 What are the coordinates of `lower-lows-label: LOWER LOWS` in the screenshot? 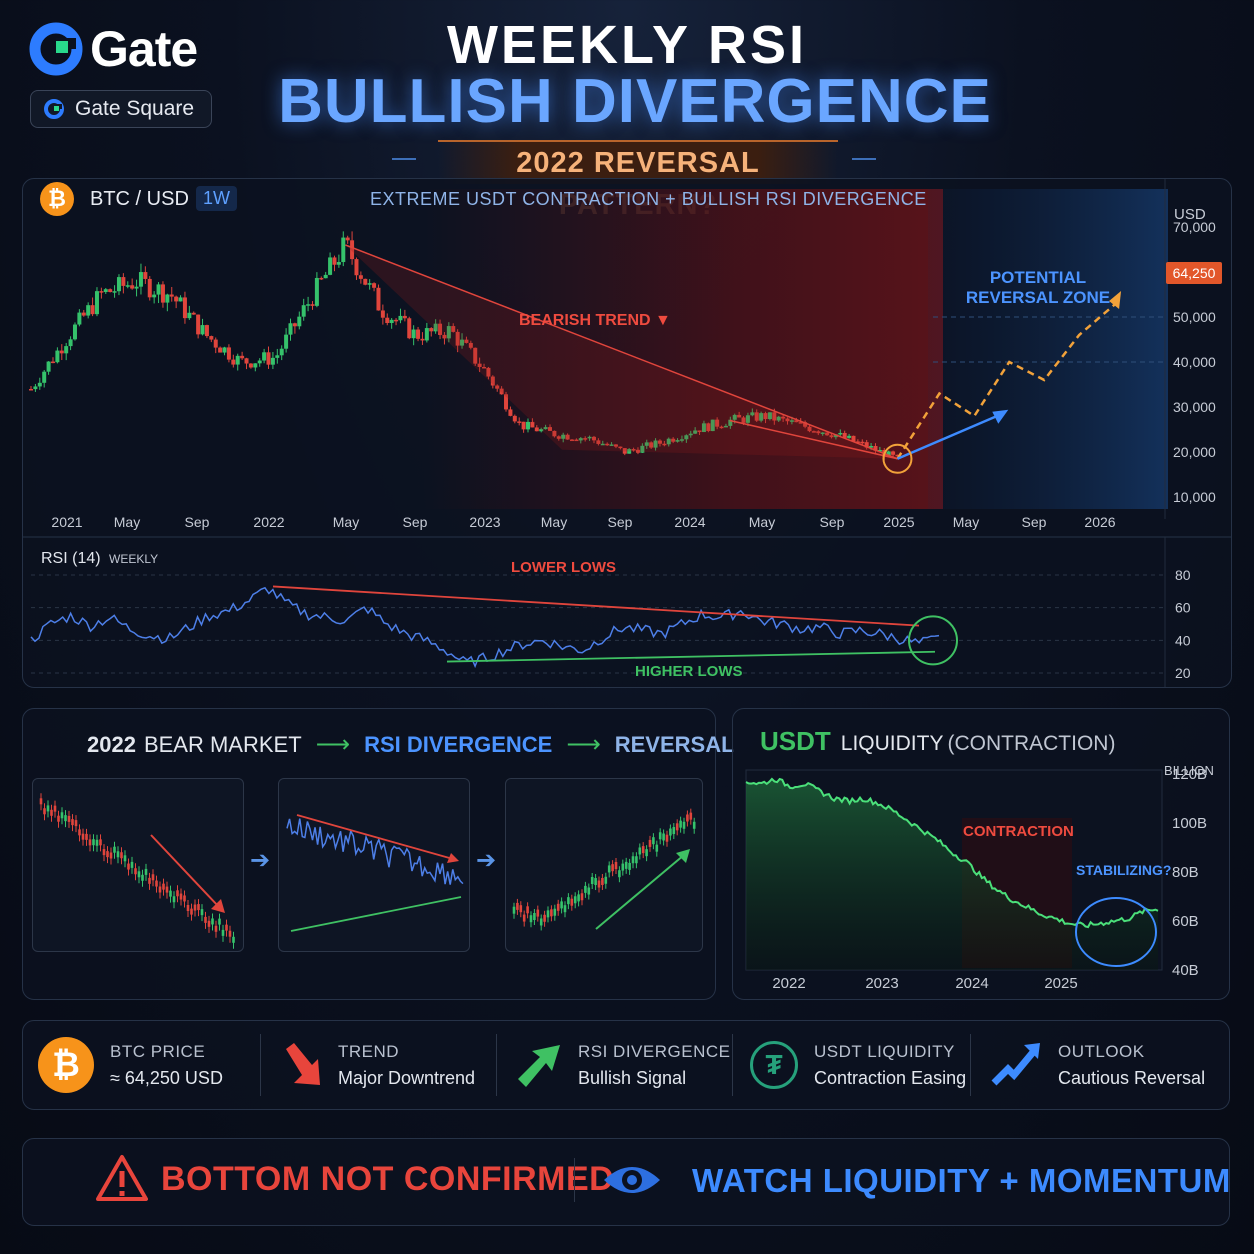 It's located at (563, 567).